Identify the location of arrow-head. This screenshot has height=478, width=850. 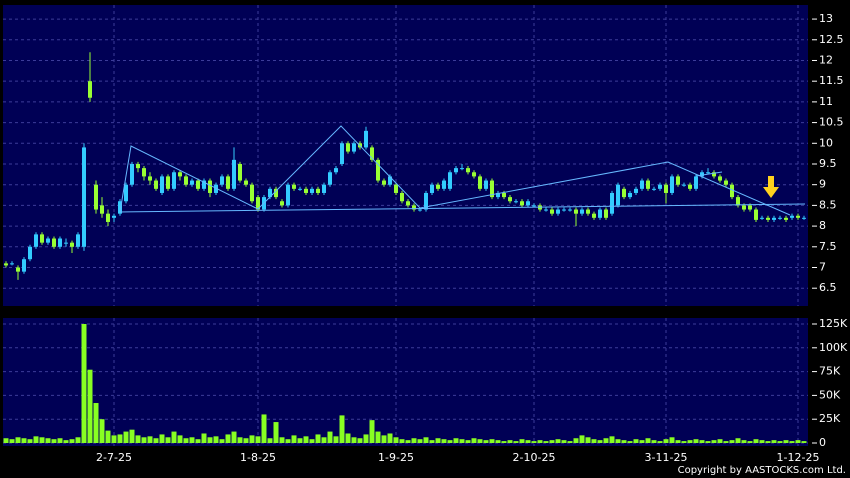
(771, 192).